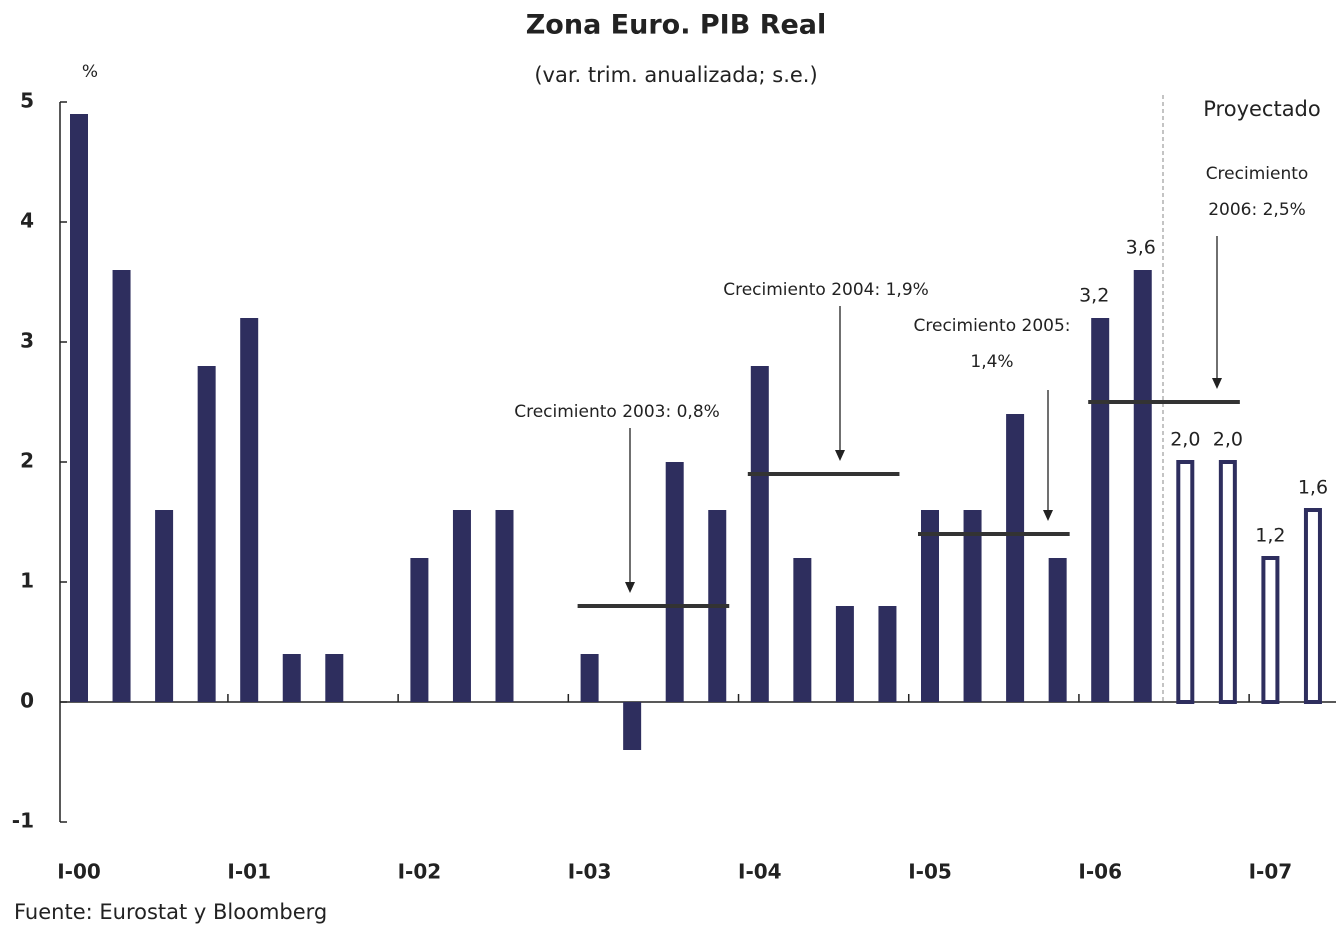  I want to click on y-tick-label: -1, so click(23, 821).